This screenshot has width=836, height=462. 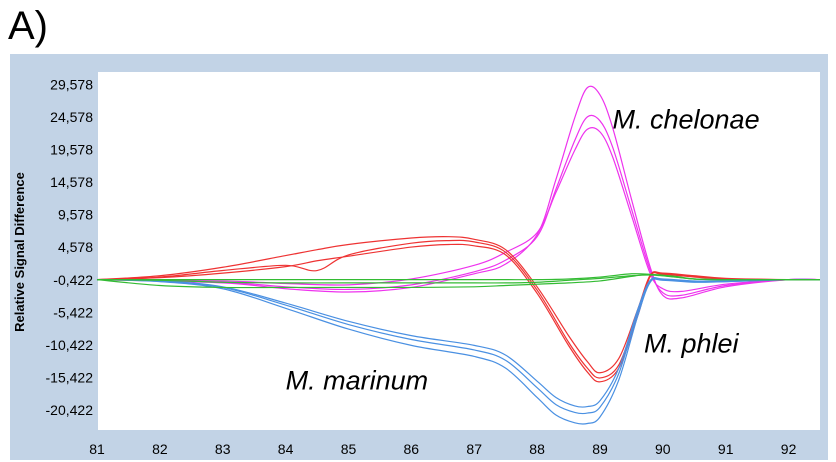 What do you see at coordinates (75, 215) in the screenshot?
I see `y-tick-label: 9,578` at bounding box center [75, 215].